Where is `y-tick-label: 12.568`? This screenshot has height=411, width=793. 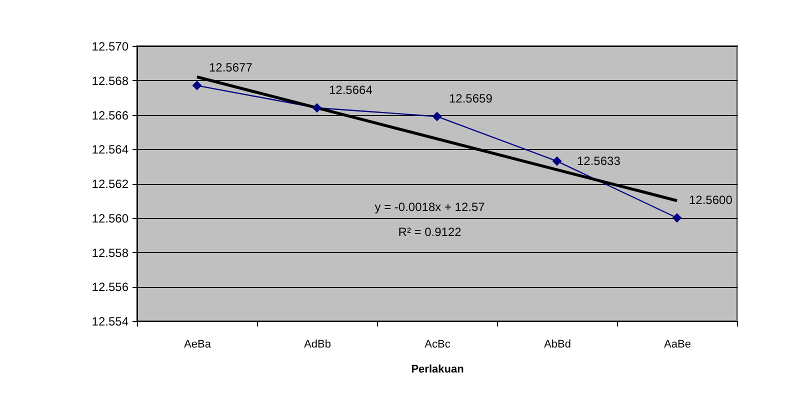 y-tick-label: 12.568 is located at coordinates (110, 81).